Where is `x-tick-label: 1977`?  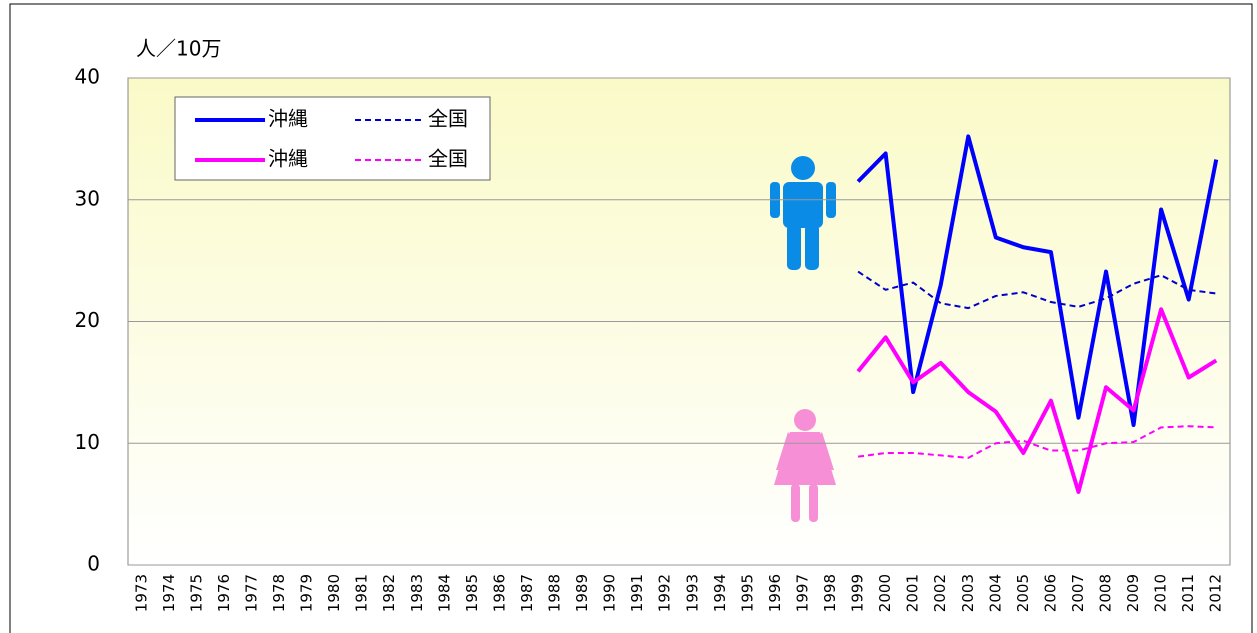
x-tick-label: 1977 is located at coordinates (251, 593).